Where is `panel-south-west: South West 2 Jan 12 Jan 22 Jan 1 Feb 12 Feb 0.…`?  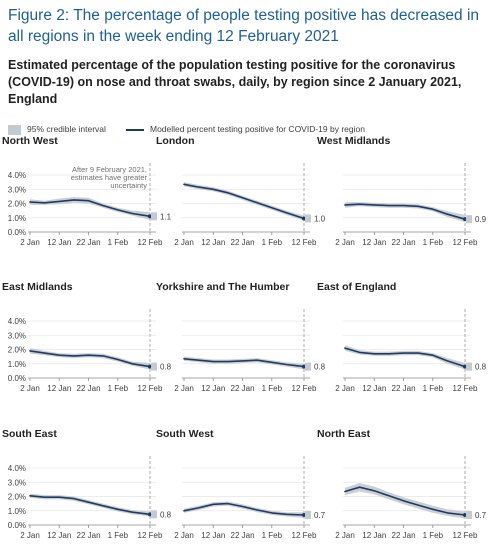
panel-south-west: South West 2 Jan 12 Jan 22 Jan 1 Feb 12 Feb 0.… is located at coordinates (241, 484).